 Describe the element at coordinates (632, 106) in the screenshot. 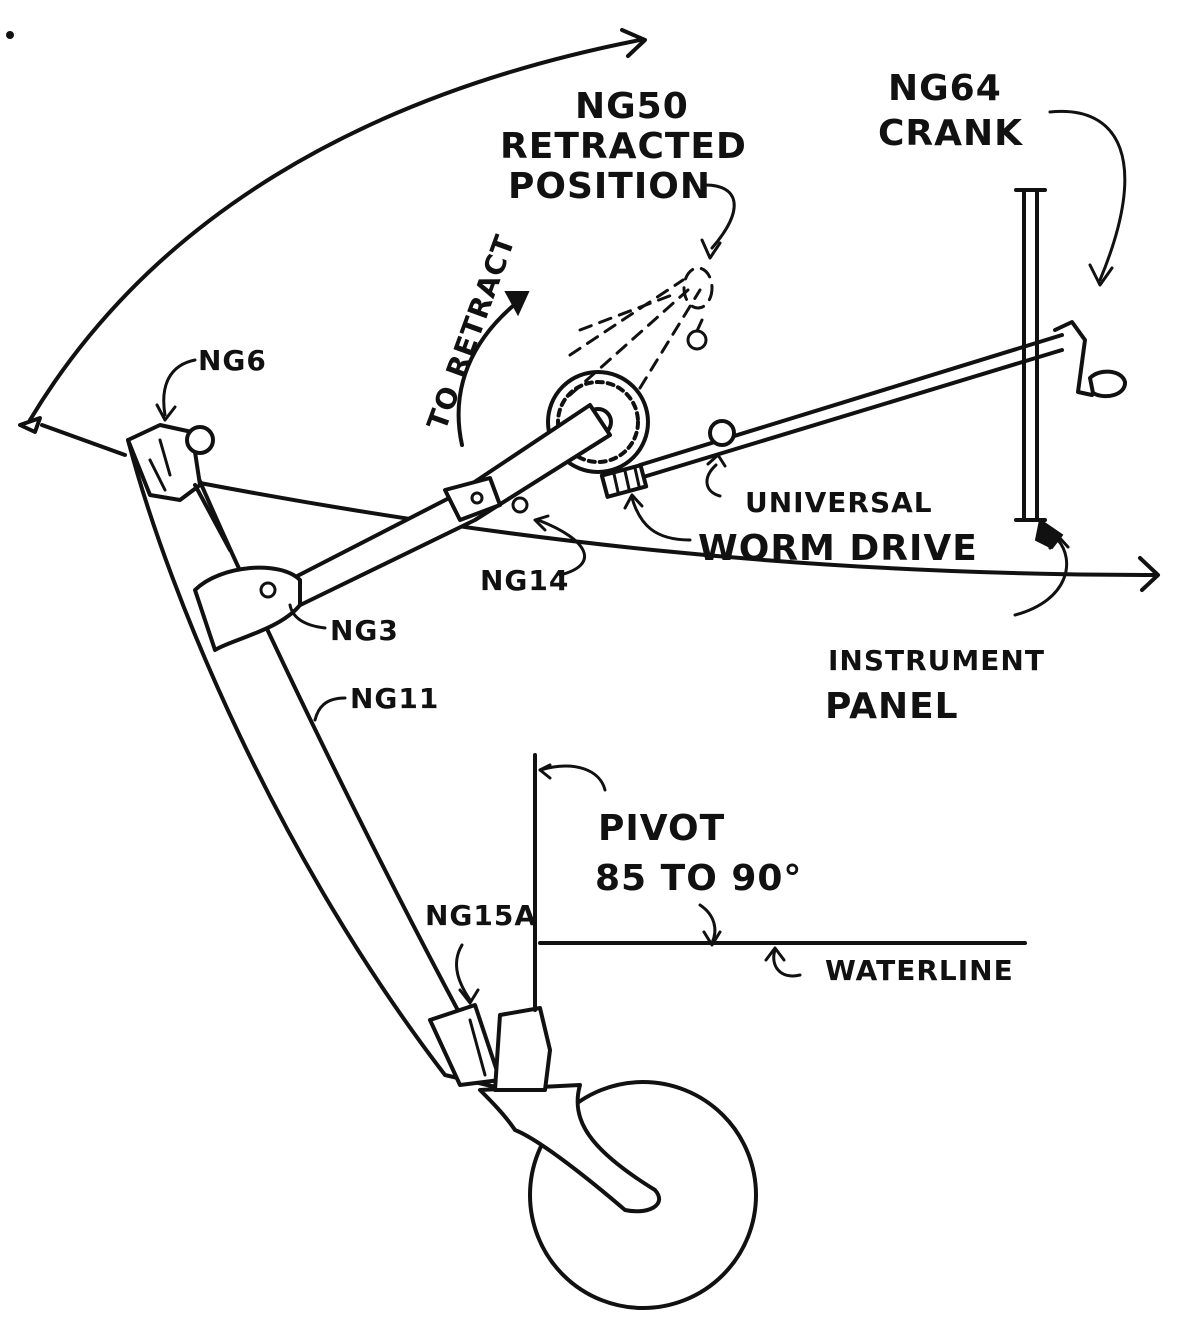

I see `ng50-label: NG50` at that location.